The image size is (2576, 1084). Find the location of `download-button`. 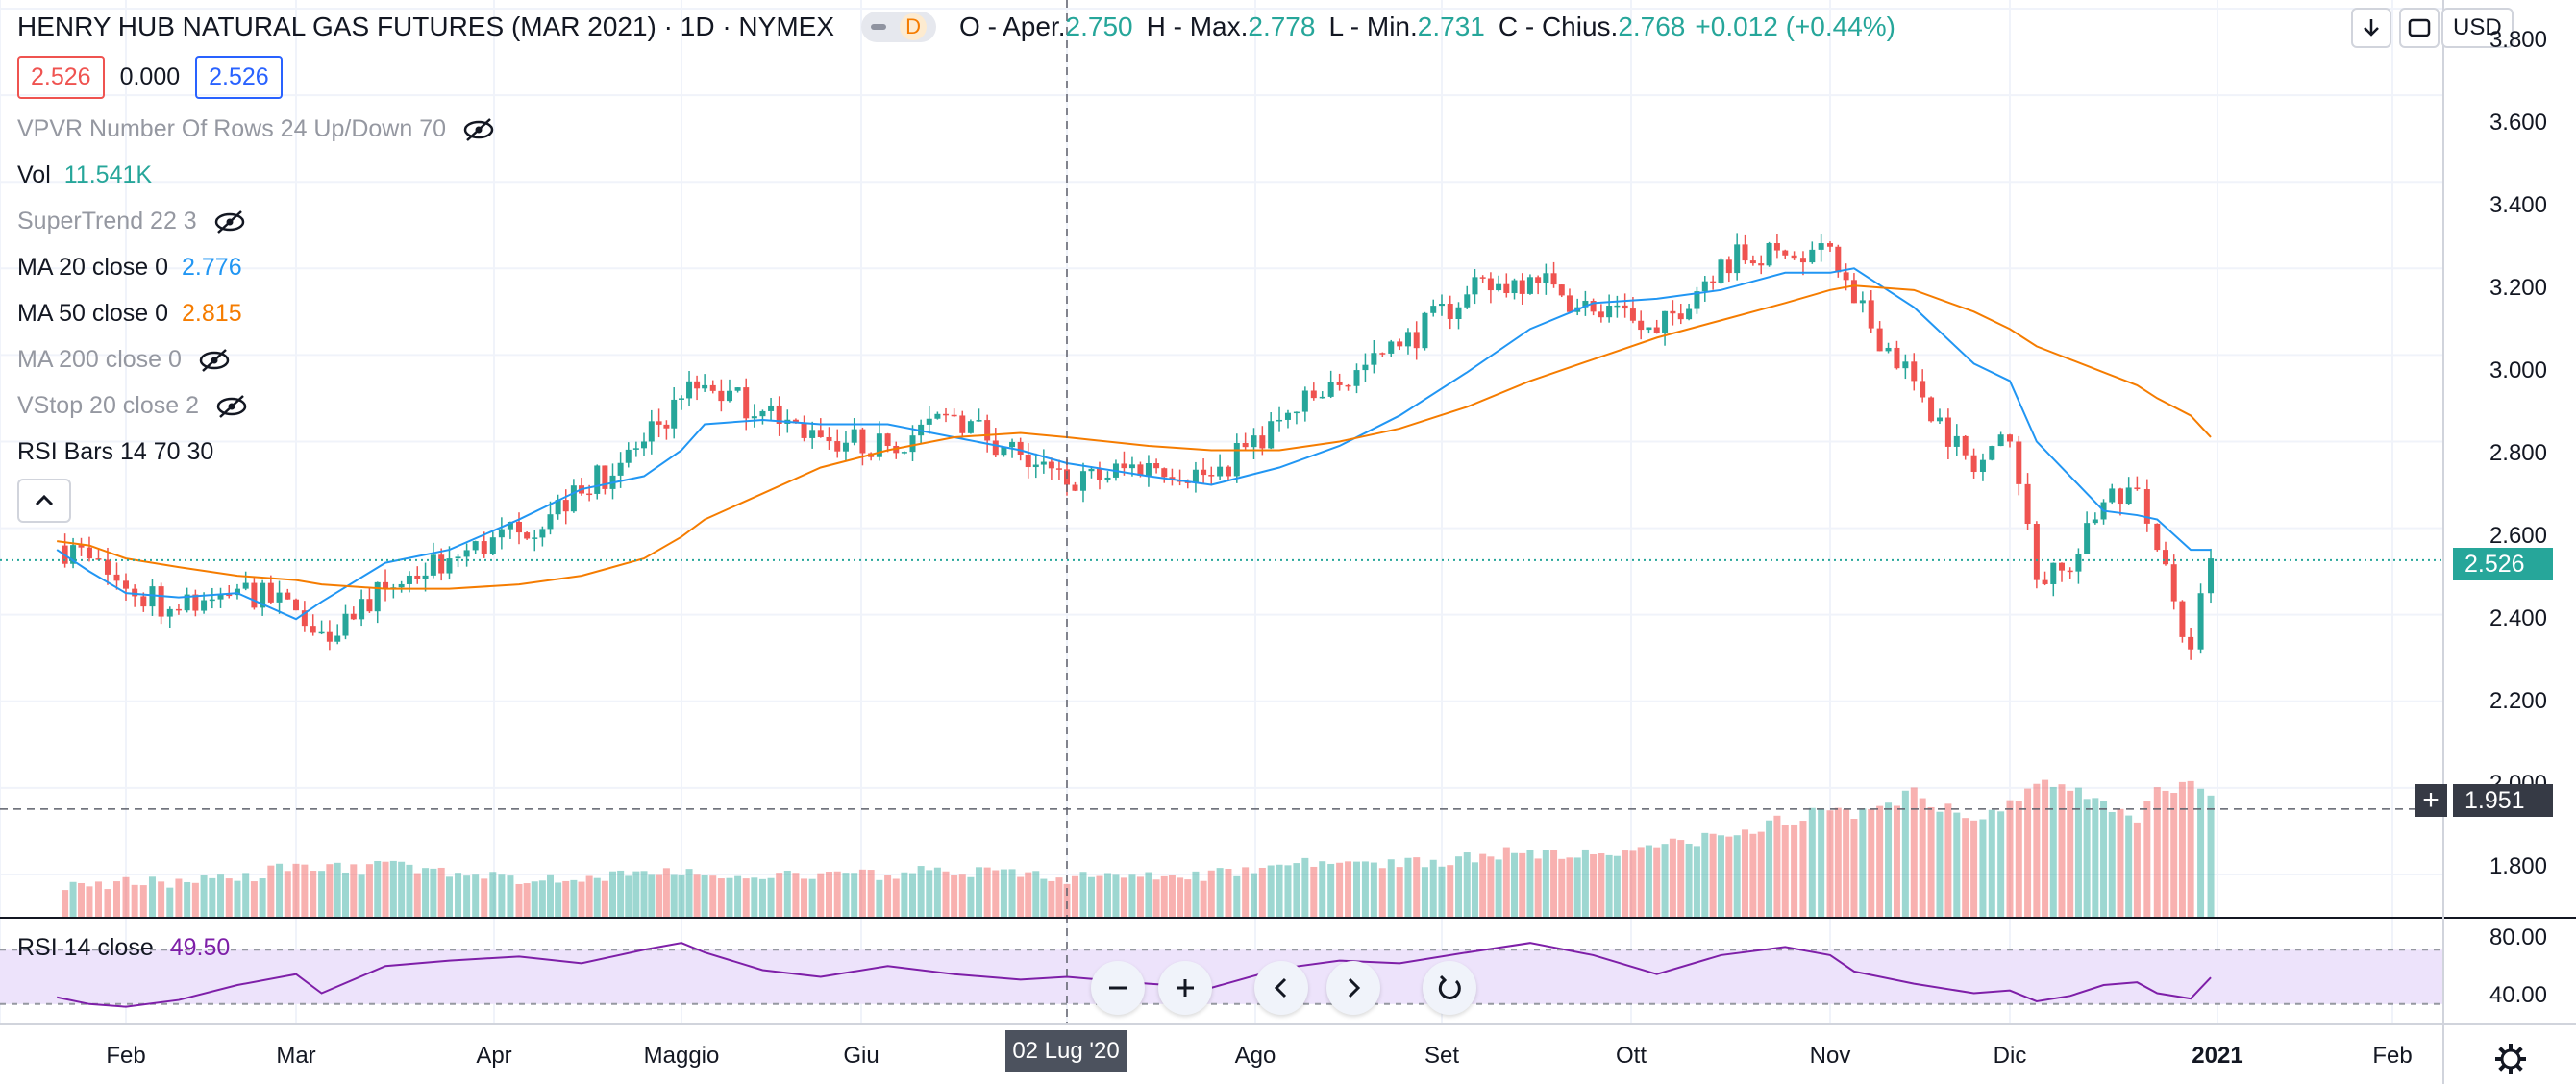

download-button is located at coordinates (2371, 28).